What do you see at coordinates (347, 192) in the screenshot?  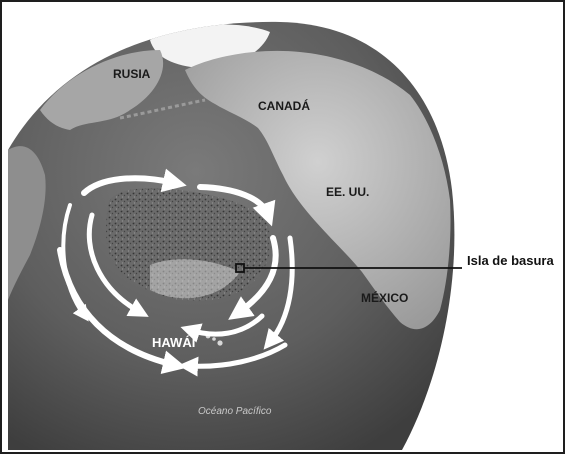 I see `label-usa: EE. UU.` at bounding box center [347, 192].